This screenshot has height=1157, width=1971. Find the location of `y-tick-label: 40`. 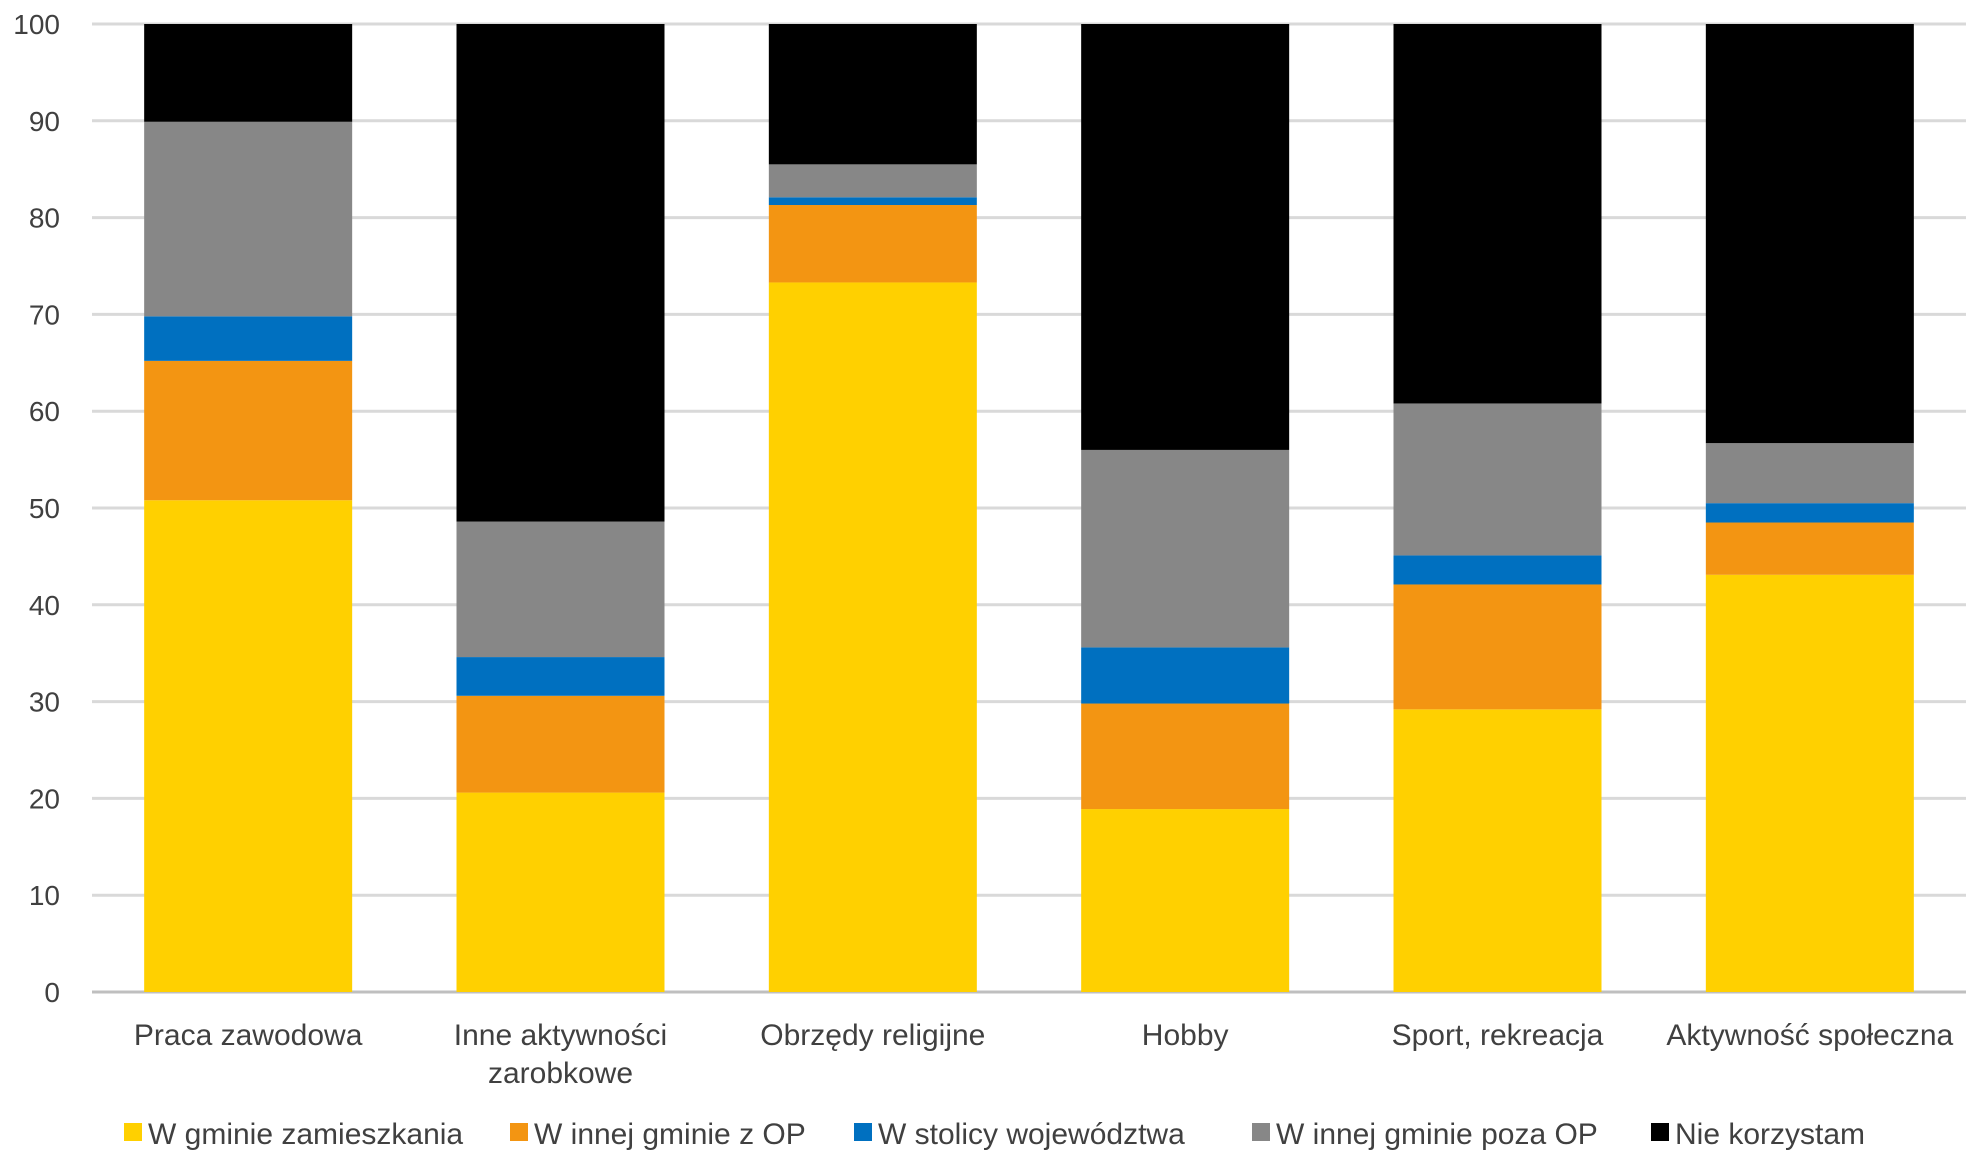

y-tick-label: 40 is located at coordinates (44, 605).